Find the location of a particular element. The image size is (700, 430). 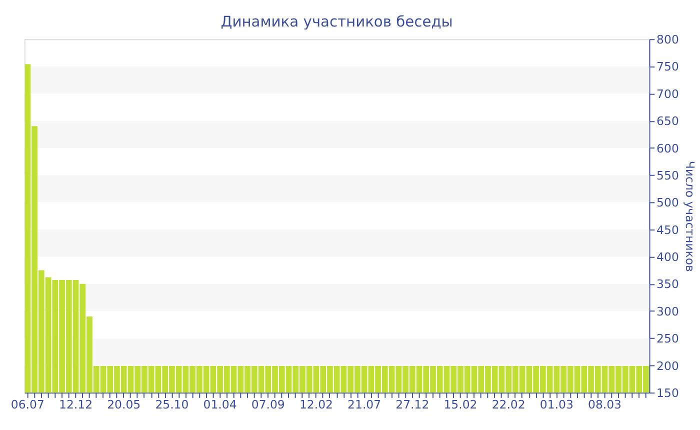

x-tick-label: 01.03 is located at coordinates (557, 405).